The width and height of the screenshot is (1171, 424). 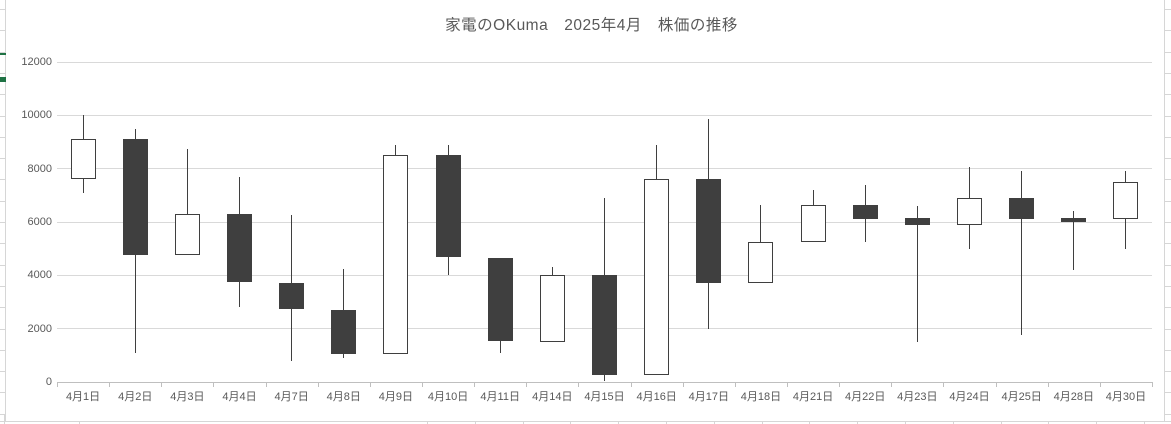 What do you see at coordinates (343, 397) in the screenshot?
I see `x-axis-label: 4月8日` at bounding box center [343, 397].